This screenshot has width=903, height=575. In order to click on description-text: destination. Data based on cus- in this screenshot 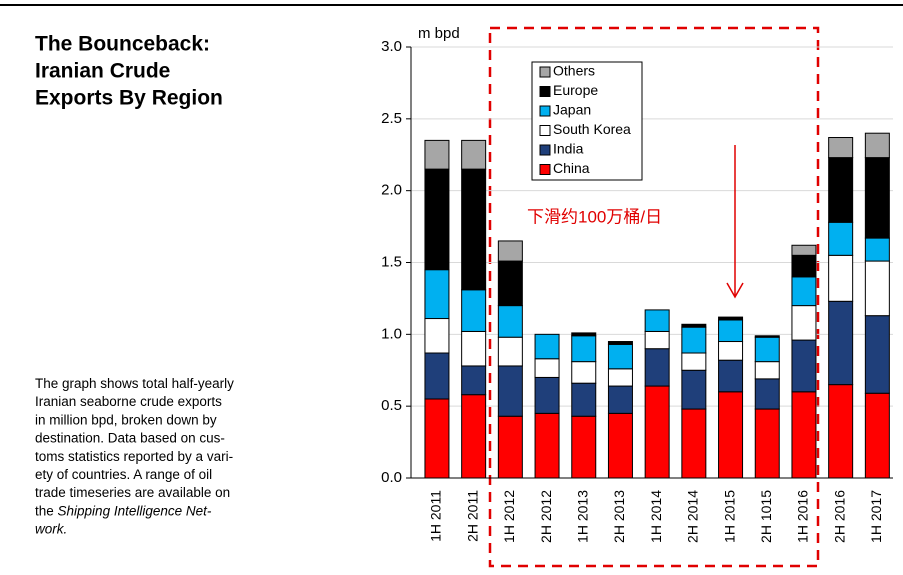, I will do `click(130, 437)`.